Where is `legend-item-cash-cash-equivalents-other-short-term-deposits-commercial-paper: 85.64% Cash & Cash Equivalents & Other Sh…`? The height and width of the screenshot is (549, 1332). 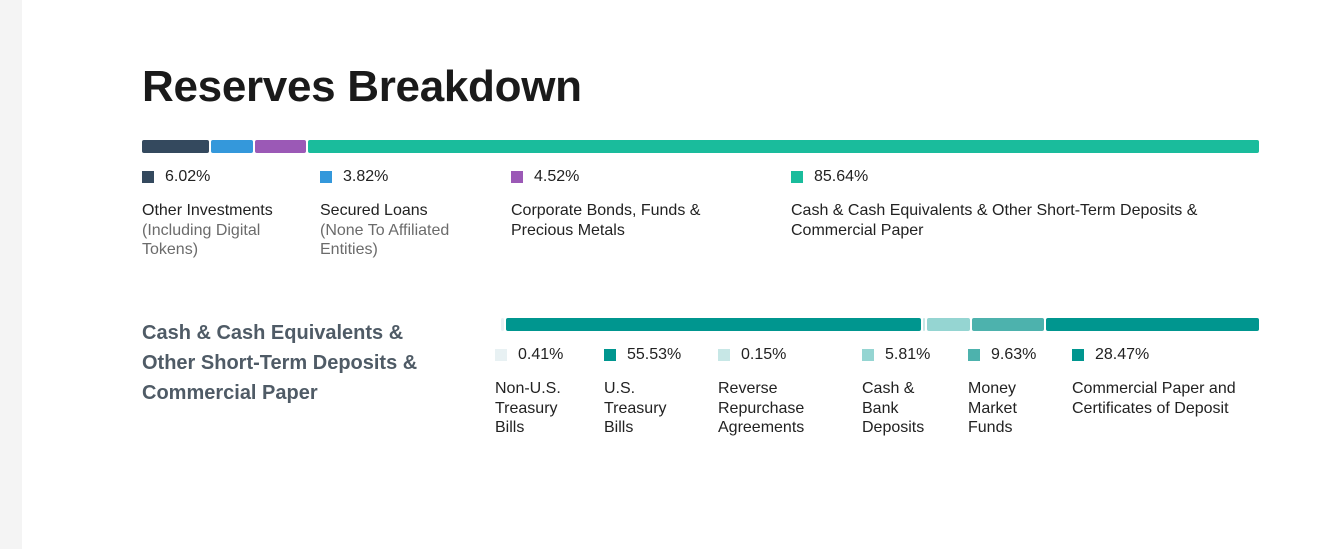
legend-item-cash-cash-equivalents-other-short-term-deposits-commercial-paper: 85.64% Cash & Cash Equivalents & Other Sh… is located at coordinates (1016, 203).